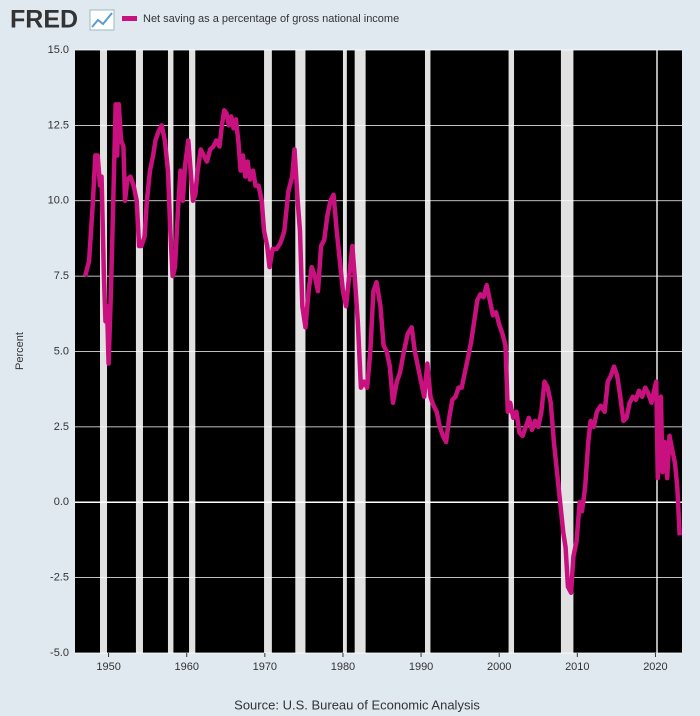 Image resolution: width=700 pixels, height=716 pixels. I want to click on x-tick-label: 1990, so click(421, 667).